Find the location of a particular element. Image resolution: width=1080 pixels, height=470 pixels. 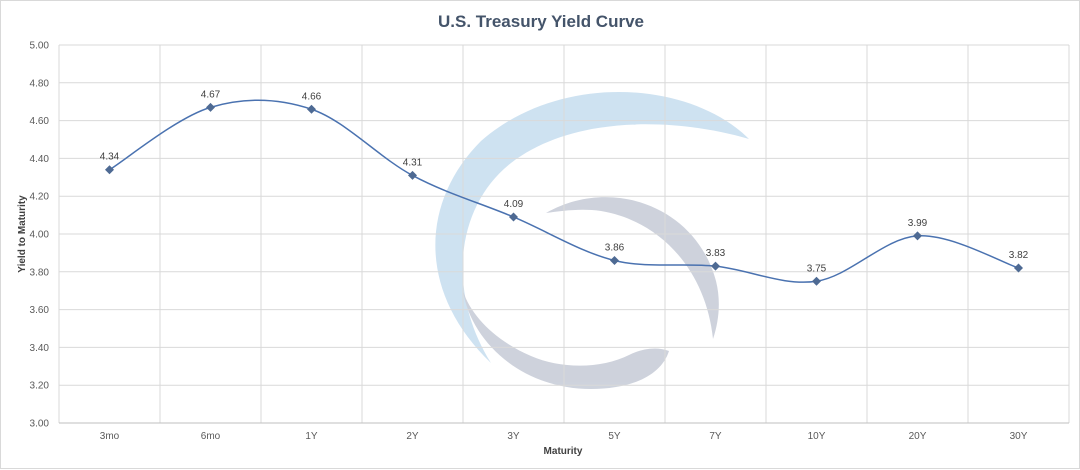

data-label: 3.75 is located at coordinates (817, 268).